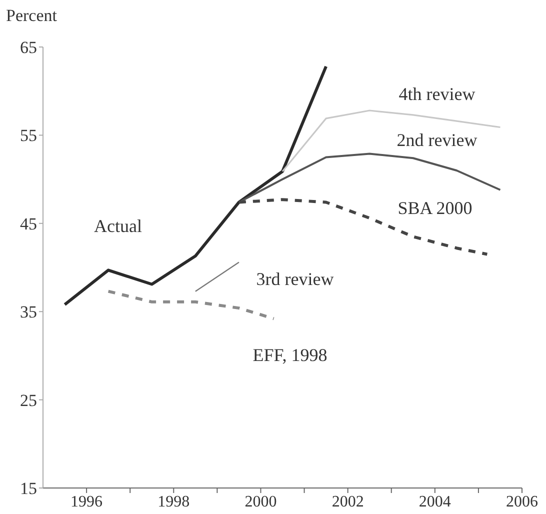 This screenshot has height=514, width=546. Describe the element at coordinates (522, 501) in the screenshot. I see `x-tick-label: 2006` at that location.